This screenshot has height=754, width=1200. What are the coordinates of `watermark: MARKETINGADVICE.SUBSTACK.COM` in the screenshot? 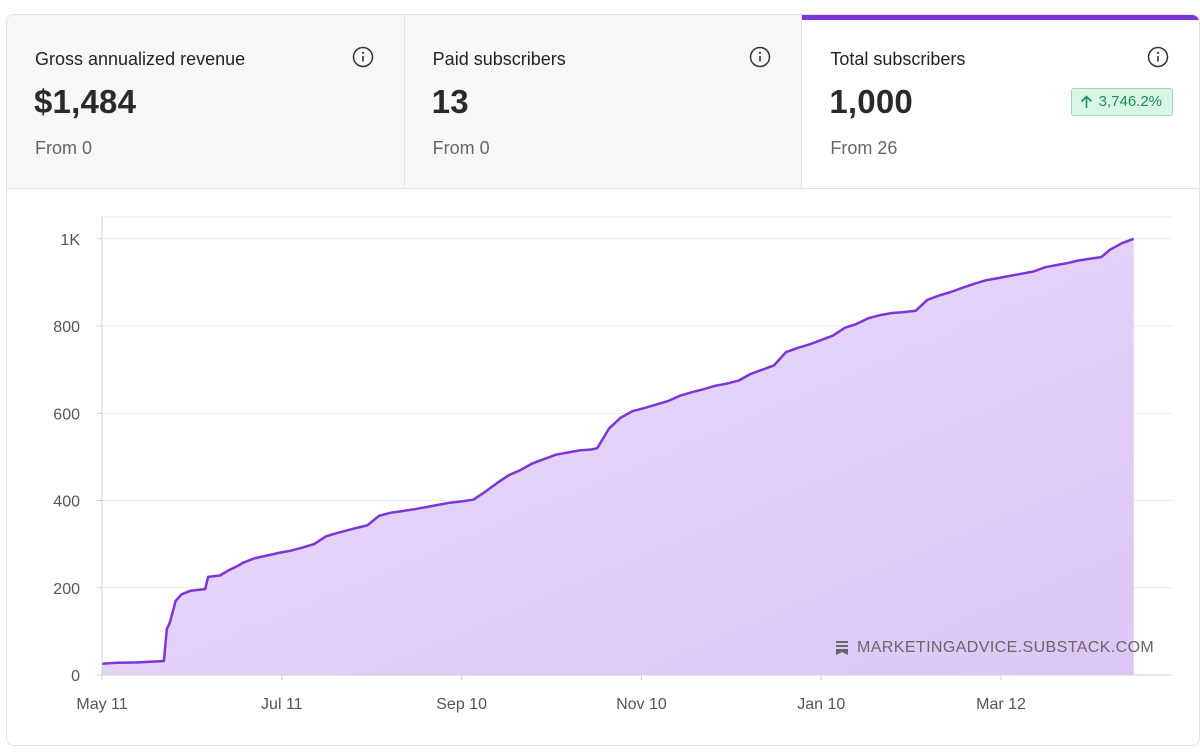 It's located at (994, 648).